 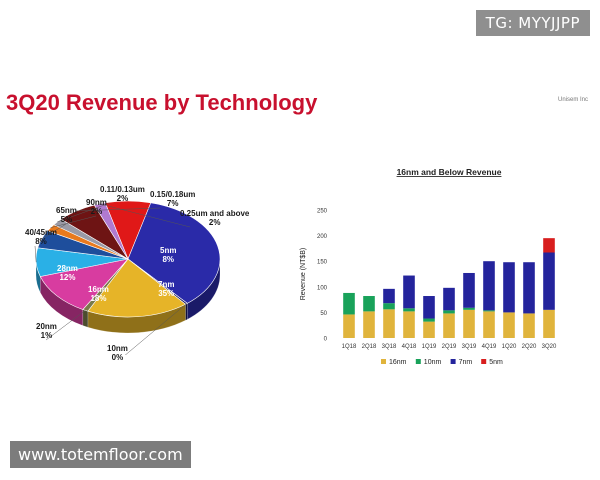 I want to click on bar-16nm-2Q19, so click(x=449, y=325).